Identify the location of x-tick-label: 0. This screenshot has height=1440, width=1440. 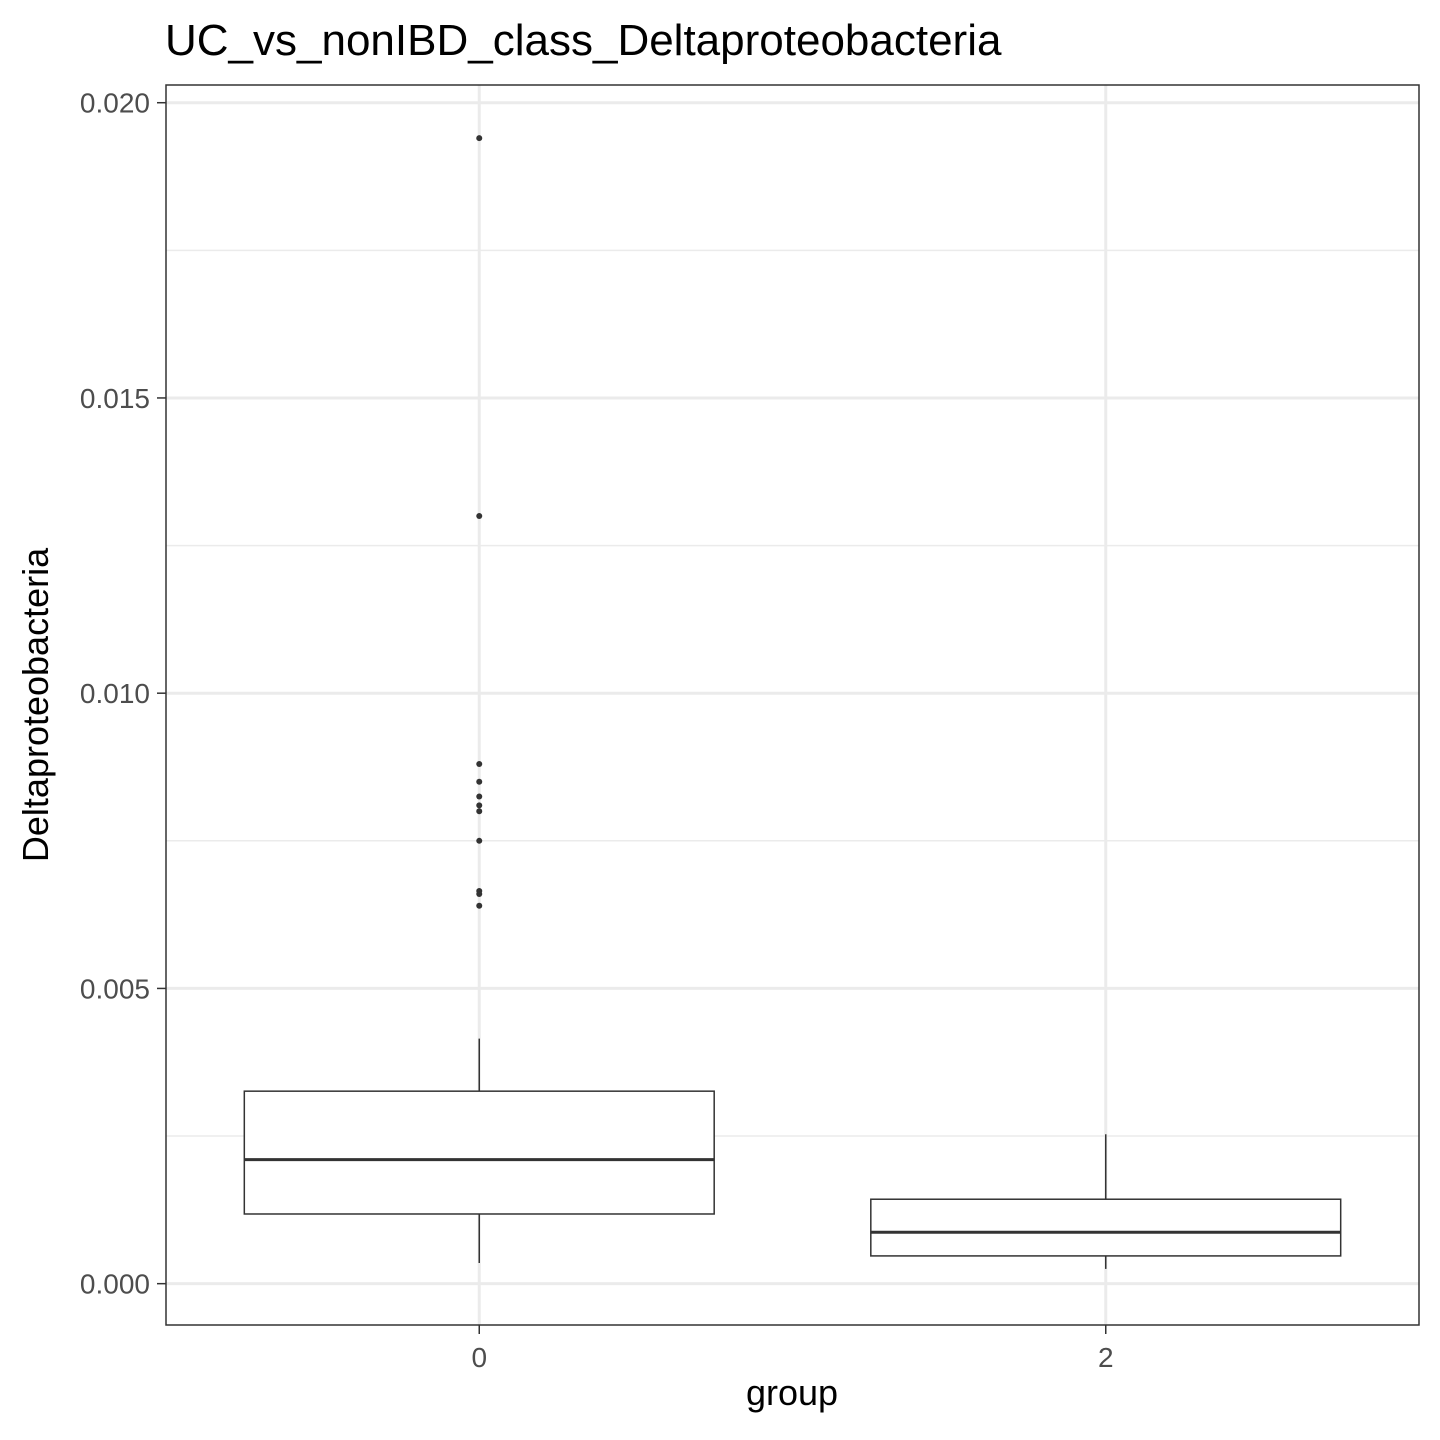
(479, 1357).